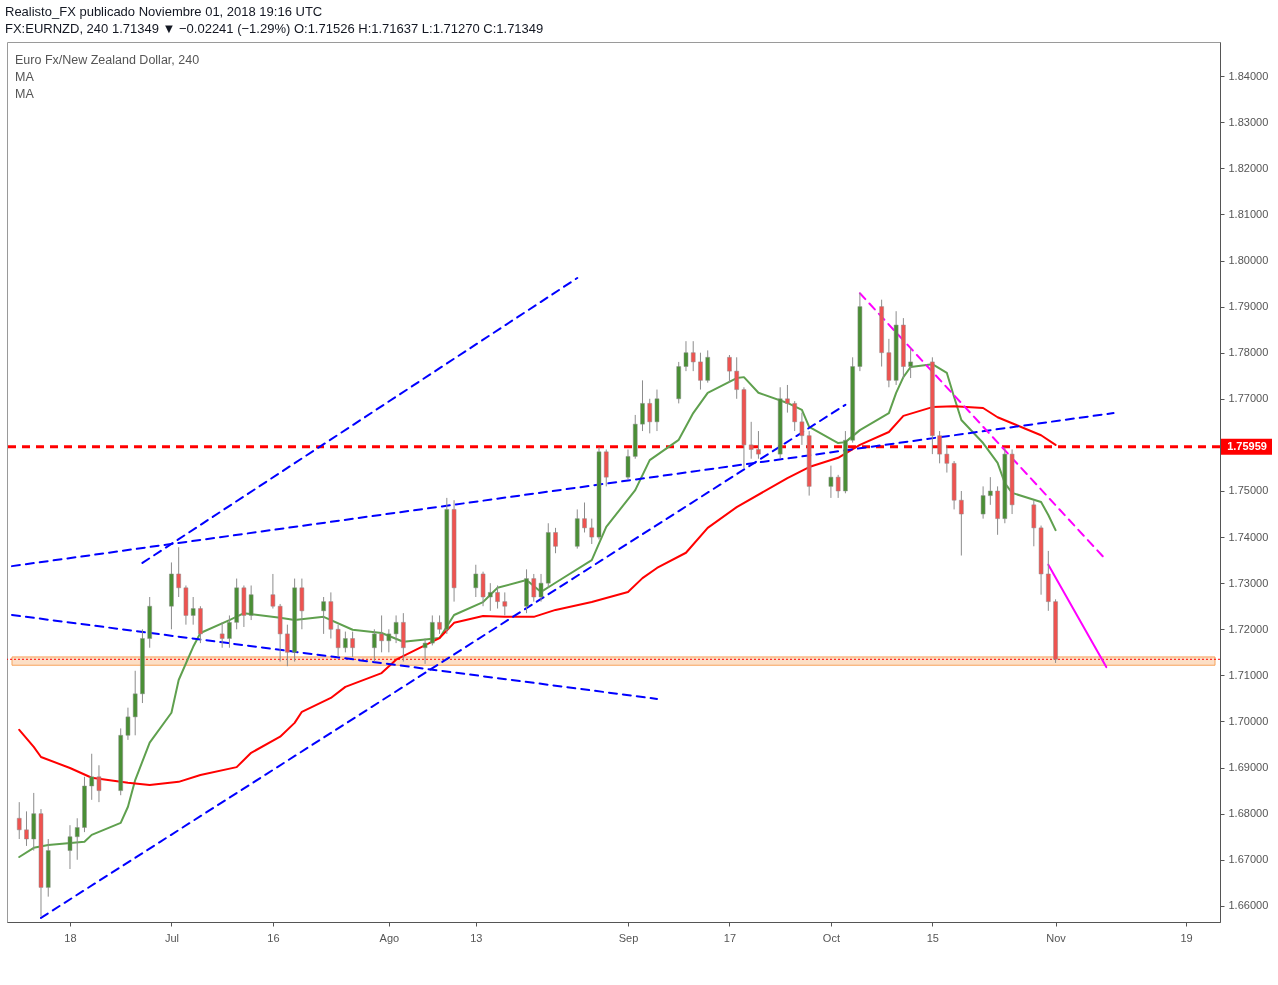 This screenshot has height=985, width=1278. Describe the element at coordinates (1248, 75) in the screenshot. I see `y-tick-label: 1.84000` at that location.